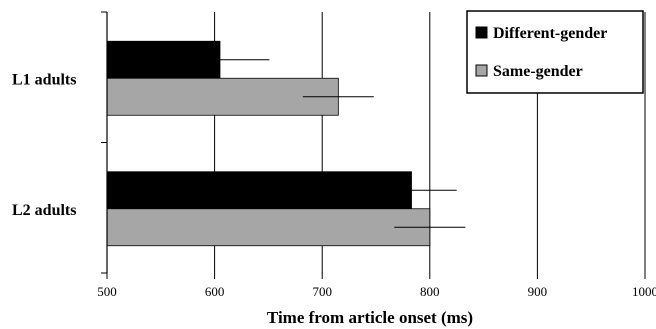 The width and height of the screenshot is (656, 329). Describe the element at coordinates (538, 291) in the screenshot. I see `x-tick-label-900: 900` at that location.